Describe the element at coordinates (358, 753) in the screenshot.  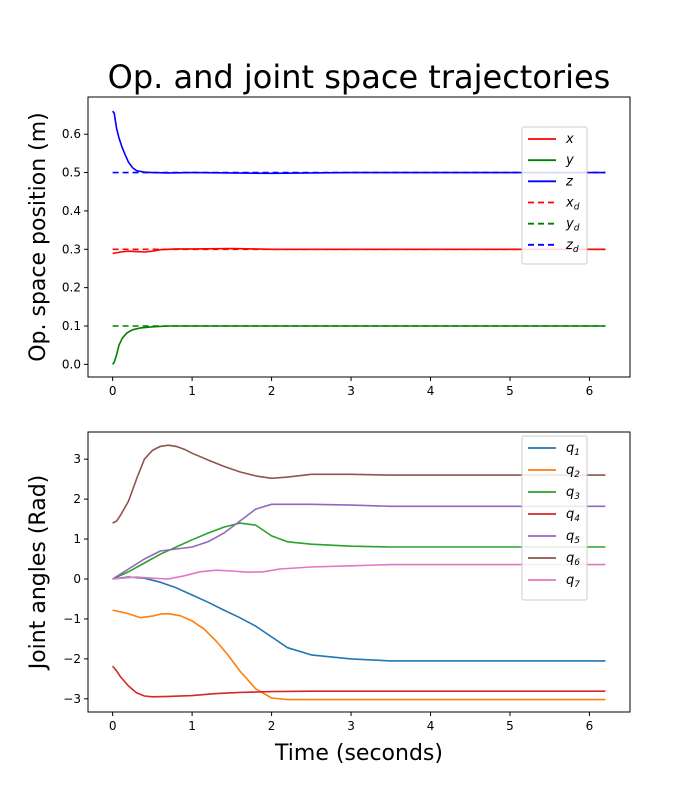
I see `bottom-chart-xlabel: Time (seconds)` at that location.